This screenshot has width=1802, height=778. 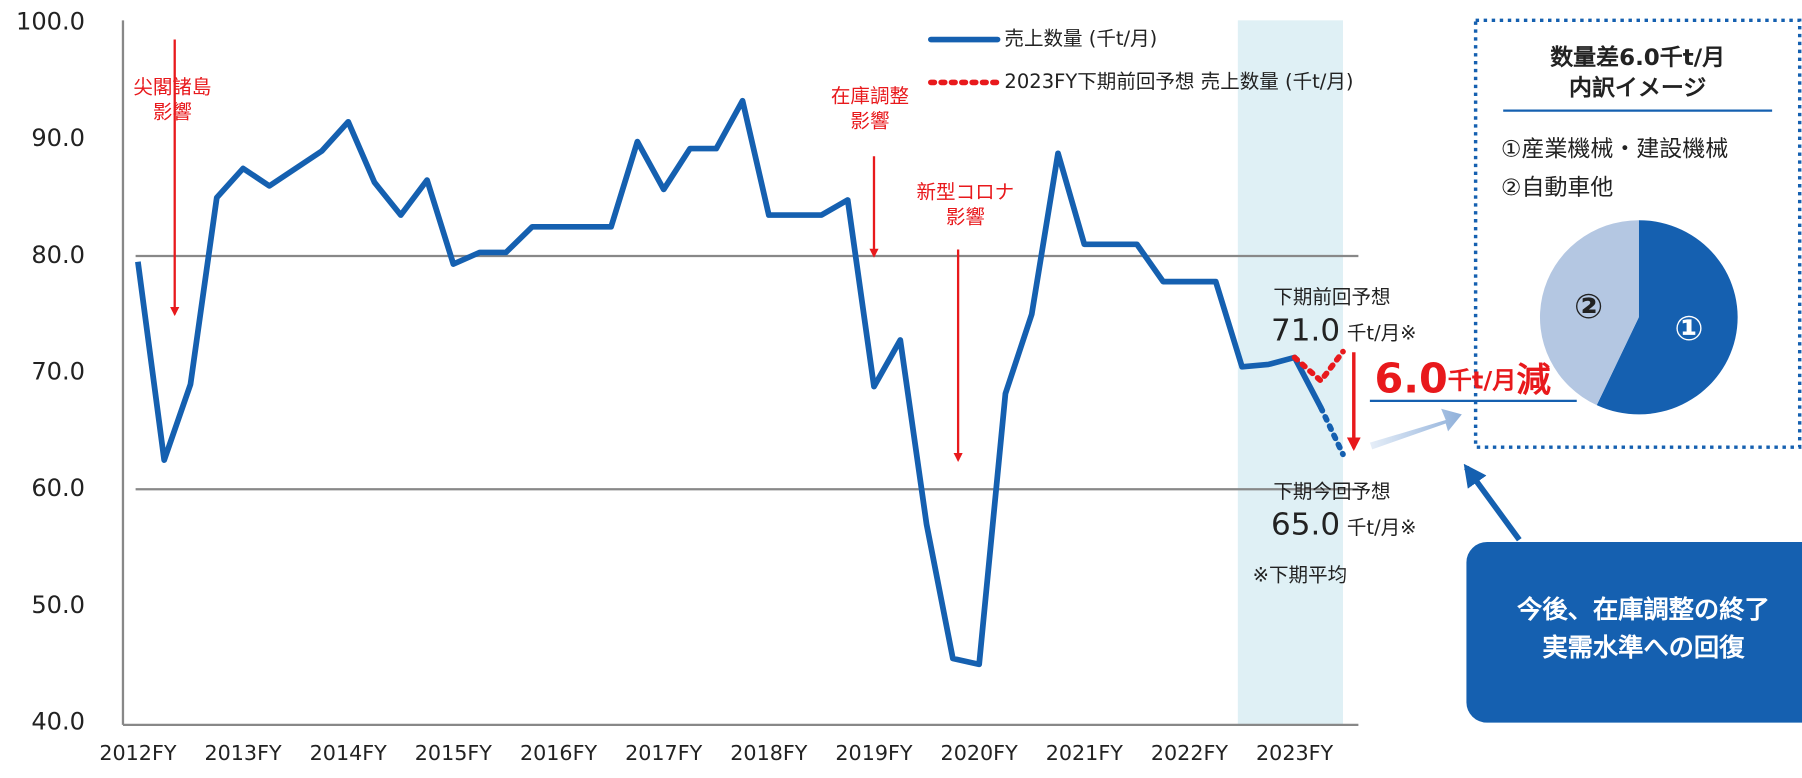 What do you see at coordinates (1557, 188) in the screenshot?
I see `breakdown-item: ②自動車他` at bounding box center [1557, 188].